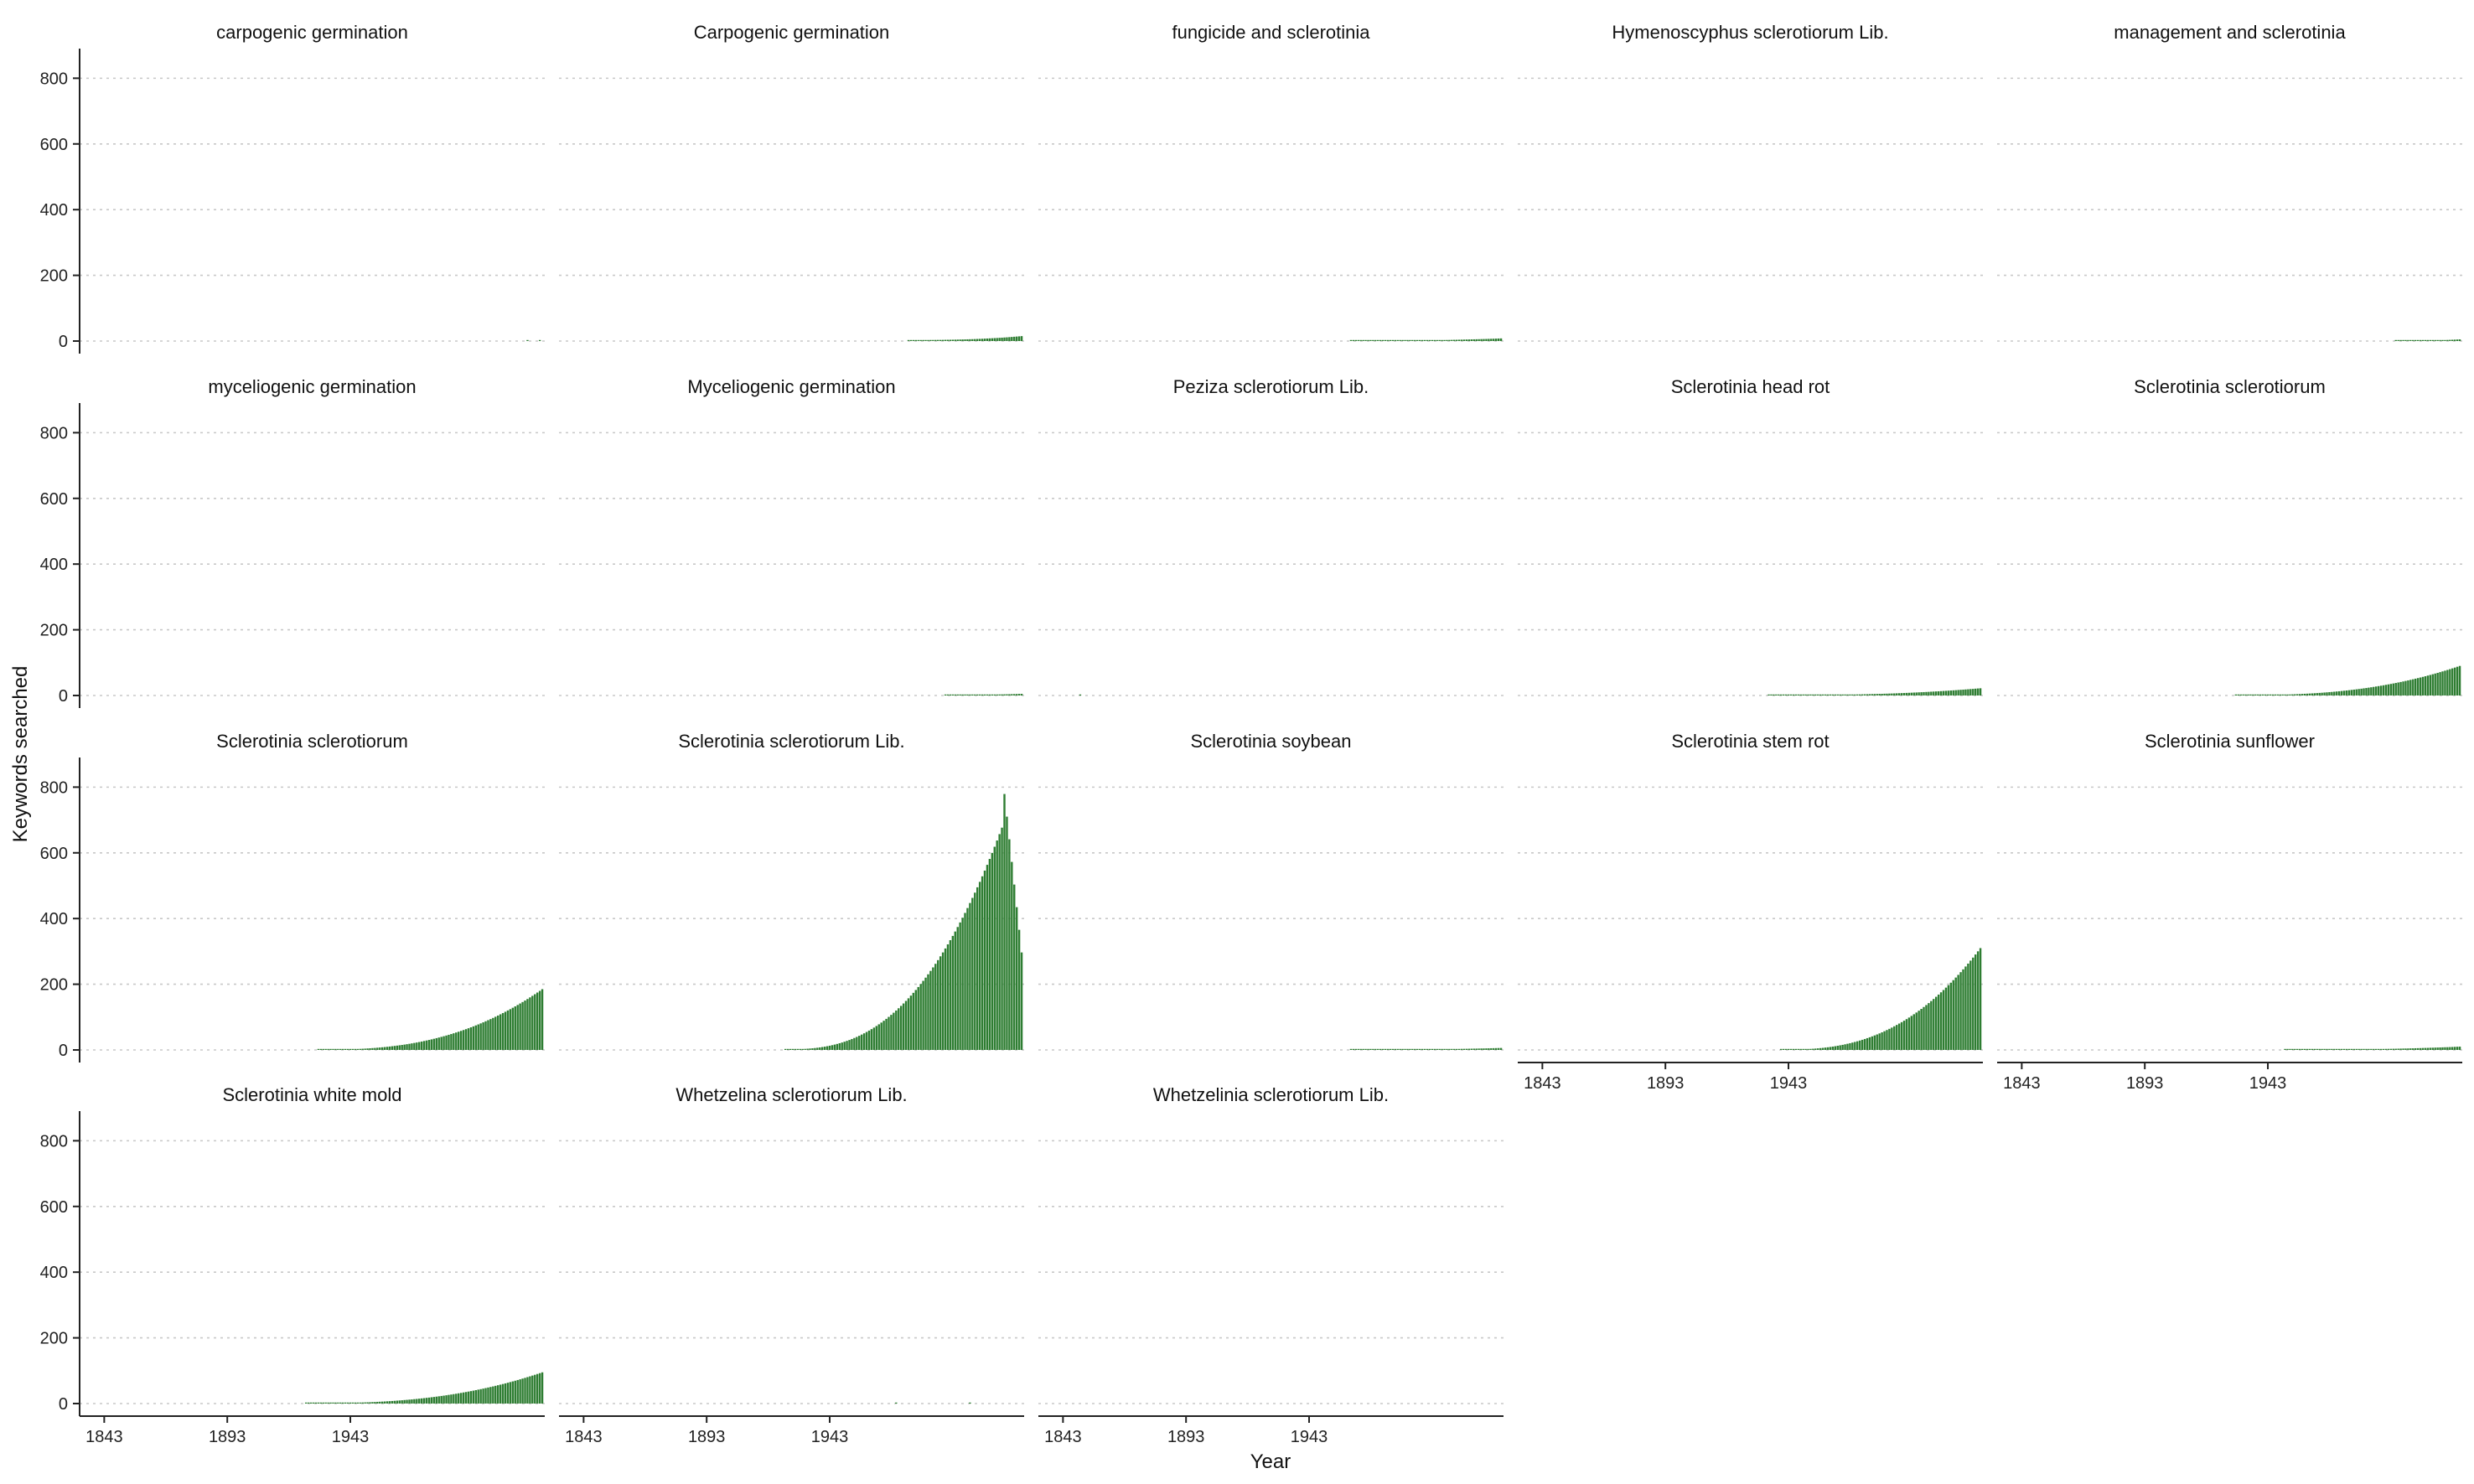  What do you see at coordinates (792, 32) in the screenshot?
I see `panel-title: Carpogenic germination` at bounding box center [792, 32].